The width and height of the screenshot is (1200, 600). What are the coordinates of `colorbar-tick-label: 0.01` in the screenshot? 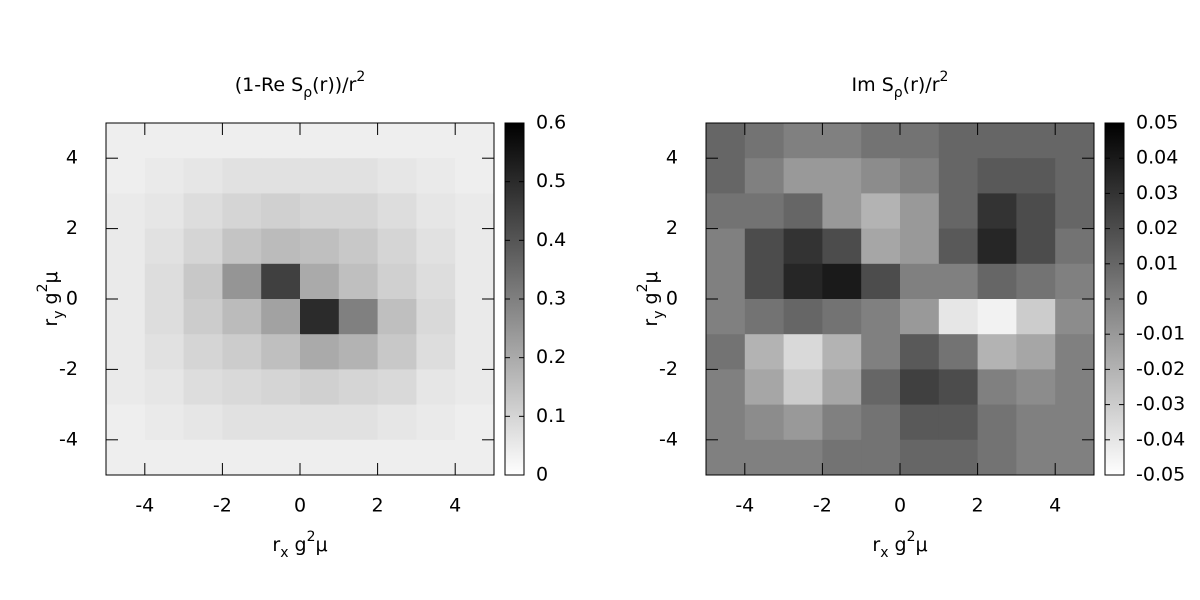 It's located at (1157, 263).